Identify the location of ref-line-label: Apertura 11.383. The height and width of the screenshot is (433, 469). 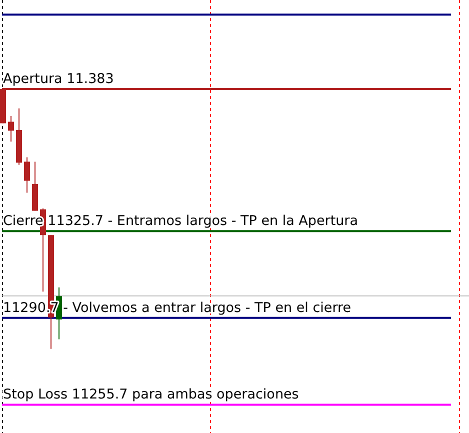
(58, 79).